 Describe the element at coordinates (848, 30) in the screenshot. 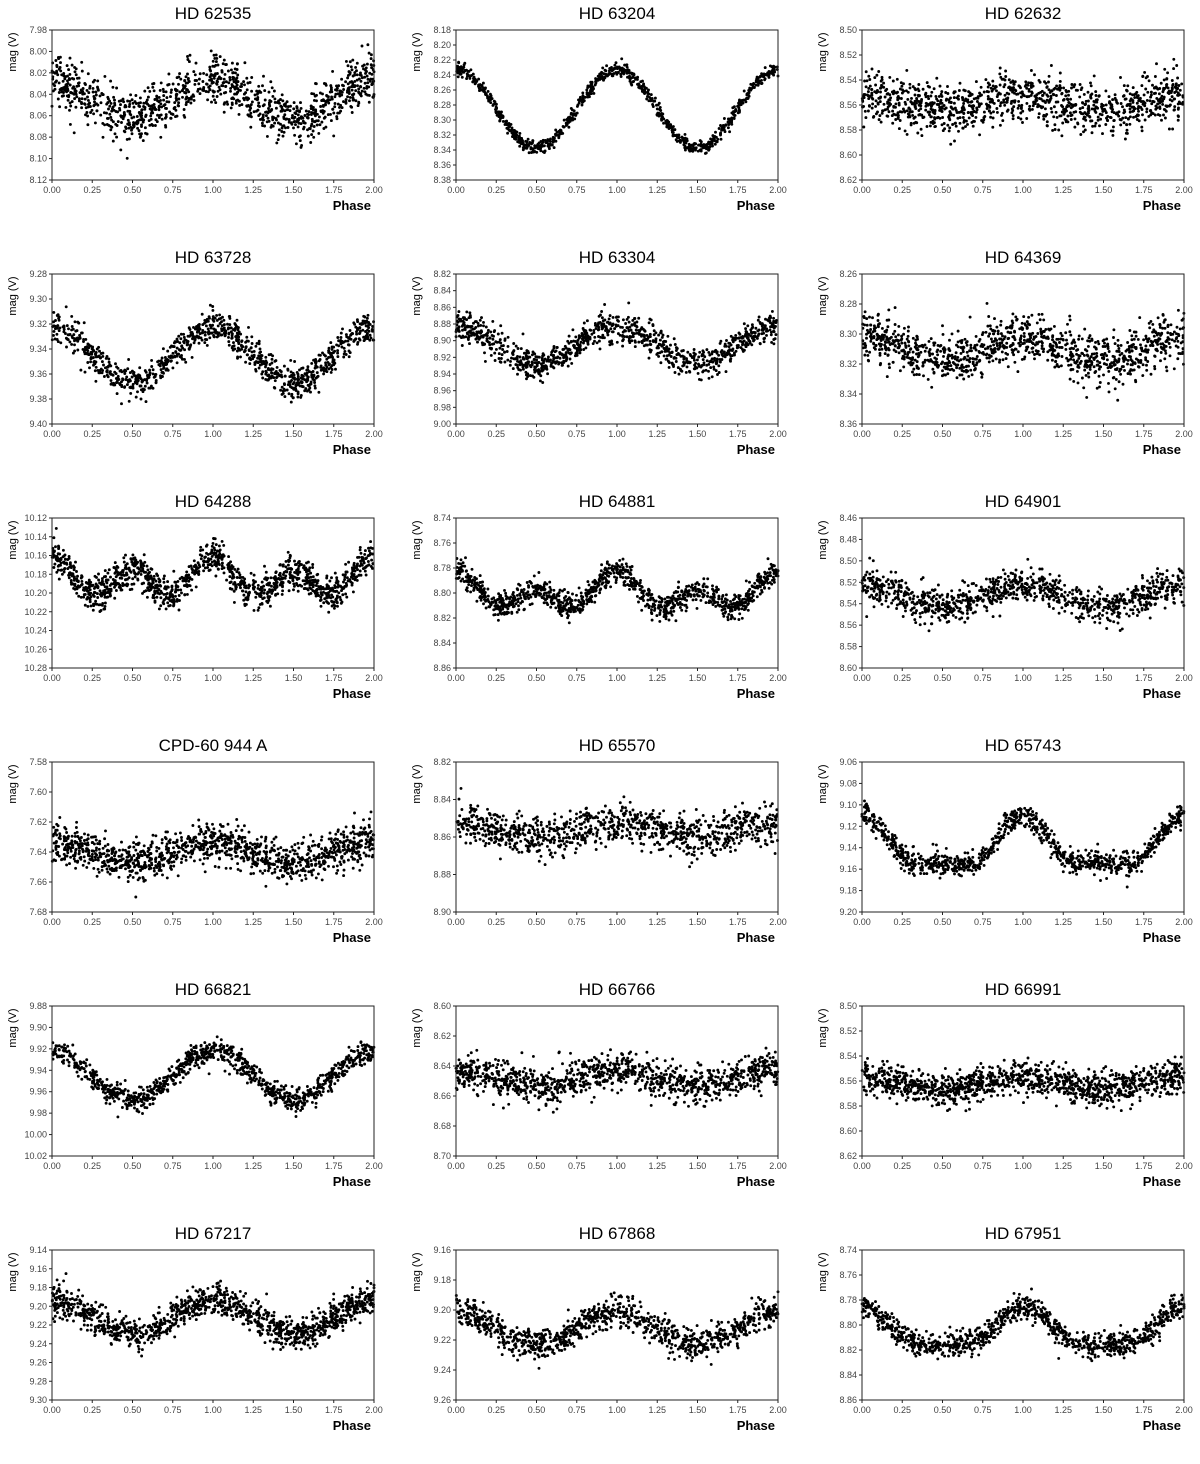

I see `y-tick-label: 8.50` at that location.